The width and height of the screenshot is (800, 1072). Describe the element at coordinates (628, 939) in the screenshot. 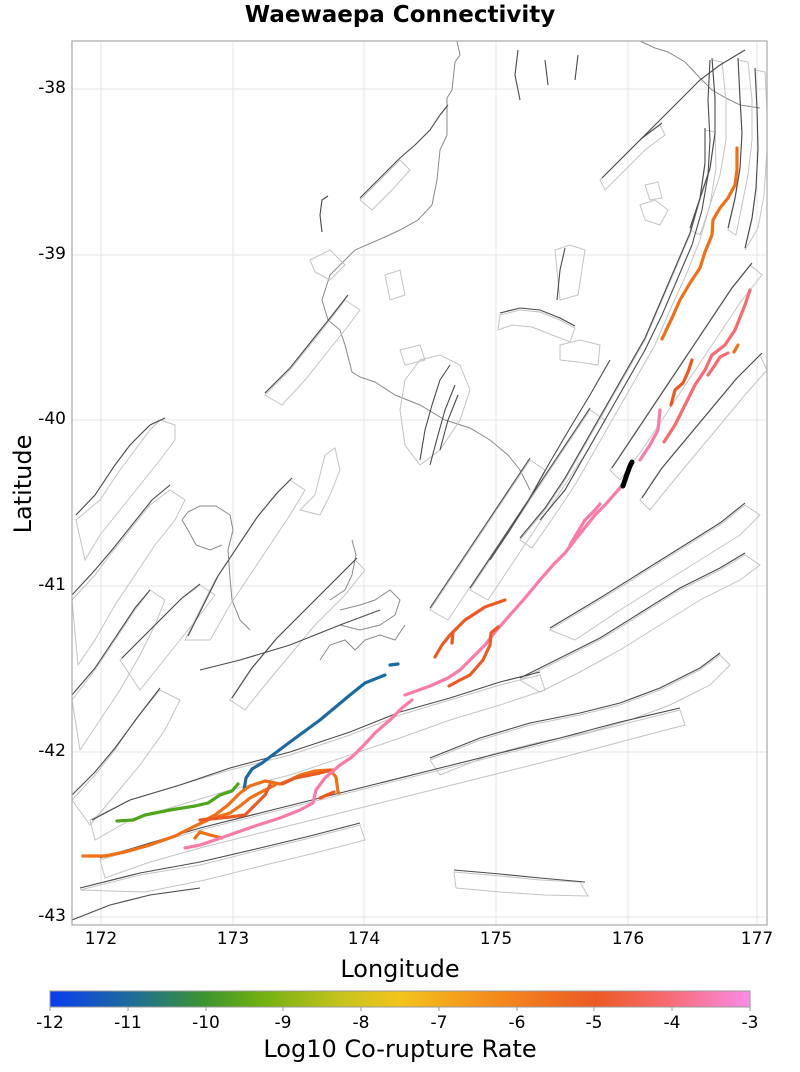

I see `x-tick: 176` at that location.